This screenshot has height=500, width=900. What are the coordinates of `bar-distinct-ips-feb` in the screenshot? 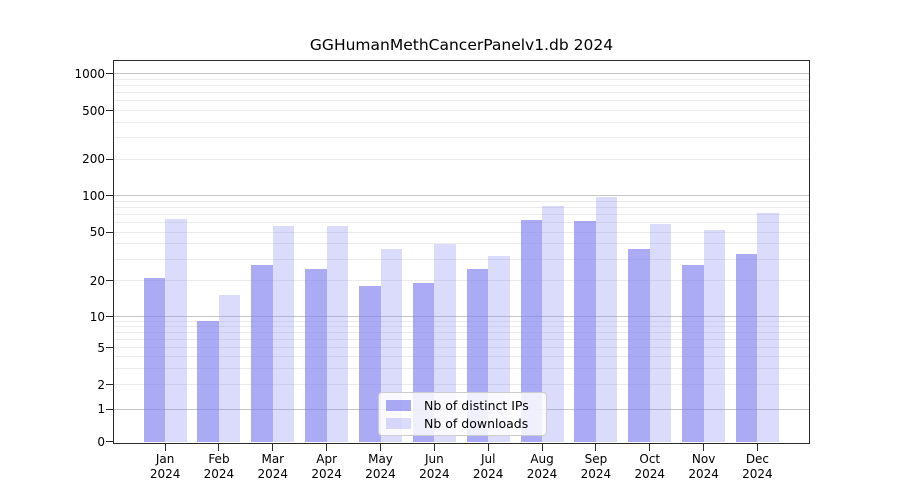 It's located at (208, 382).